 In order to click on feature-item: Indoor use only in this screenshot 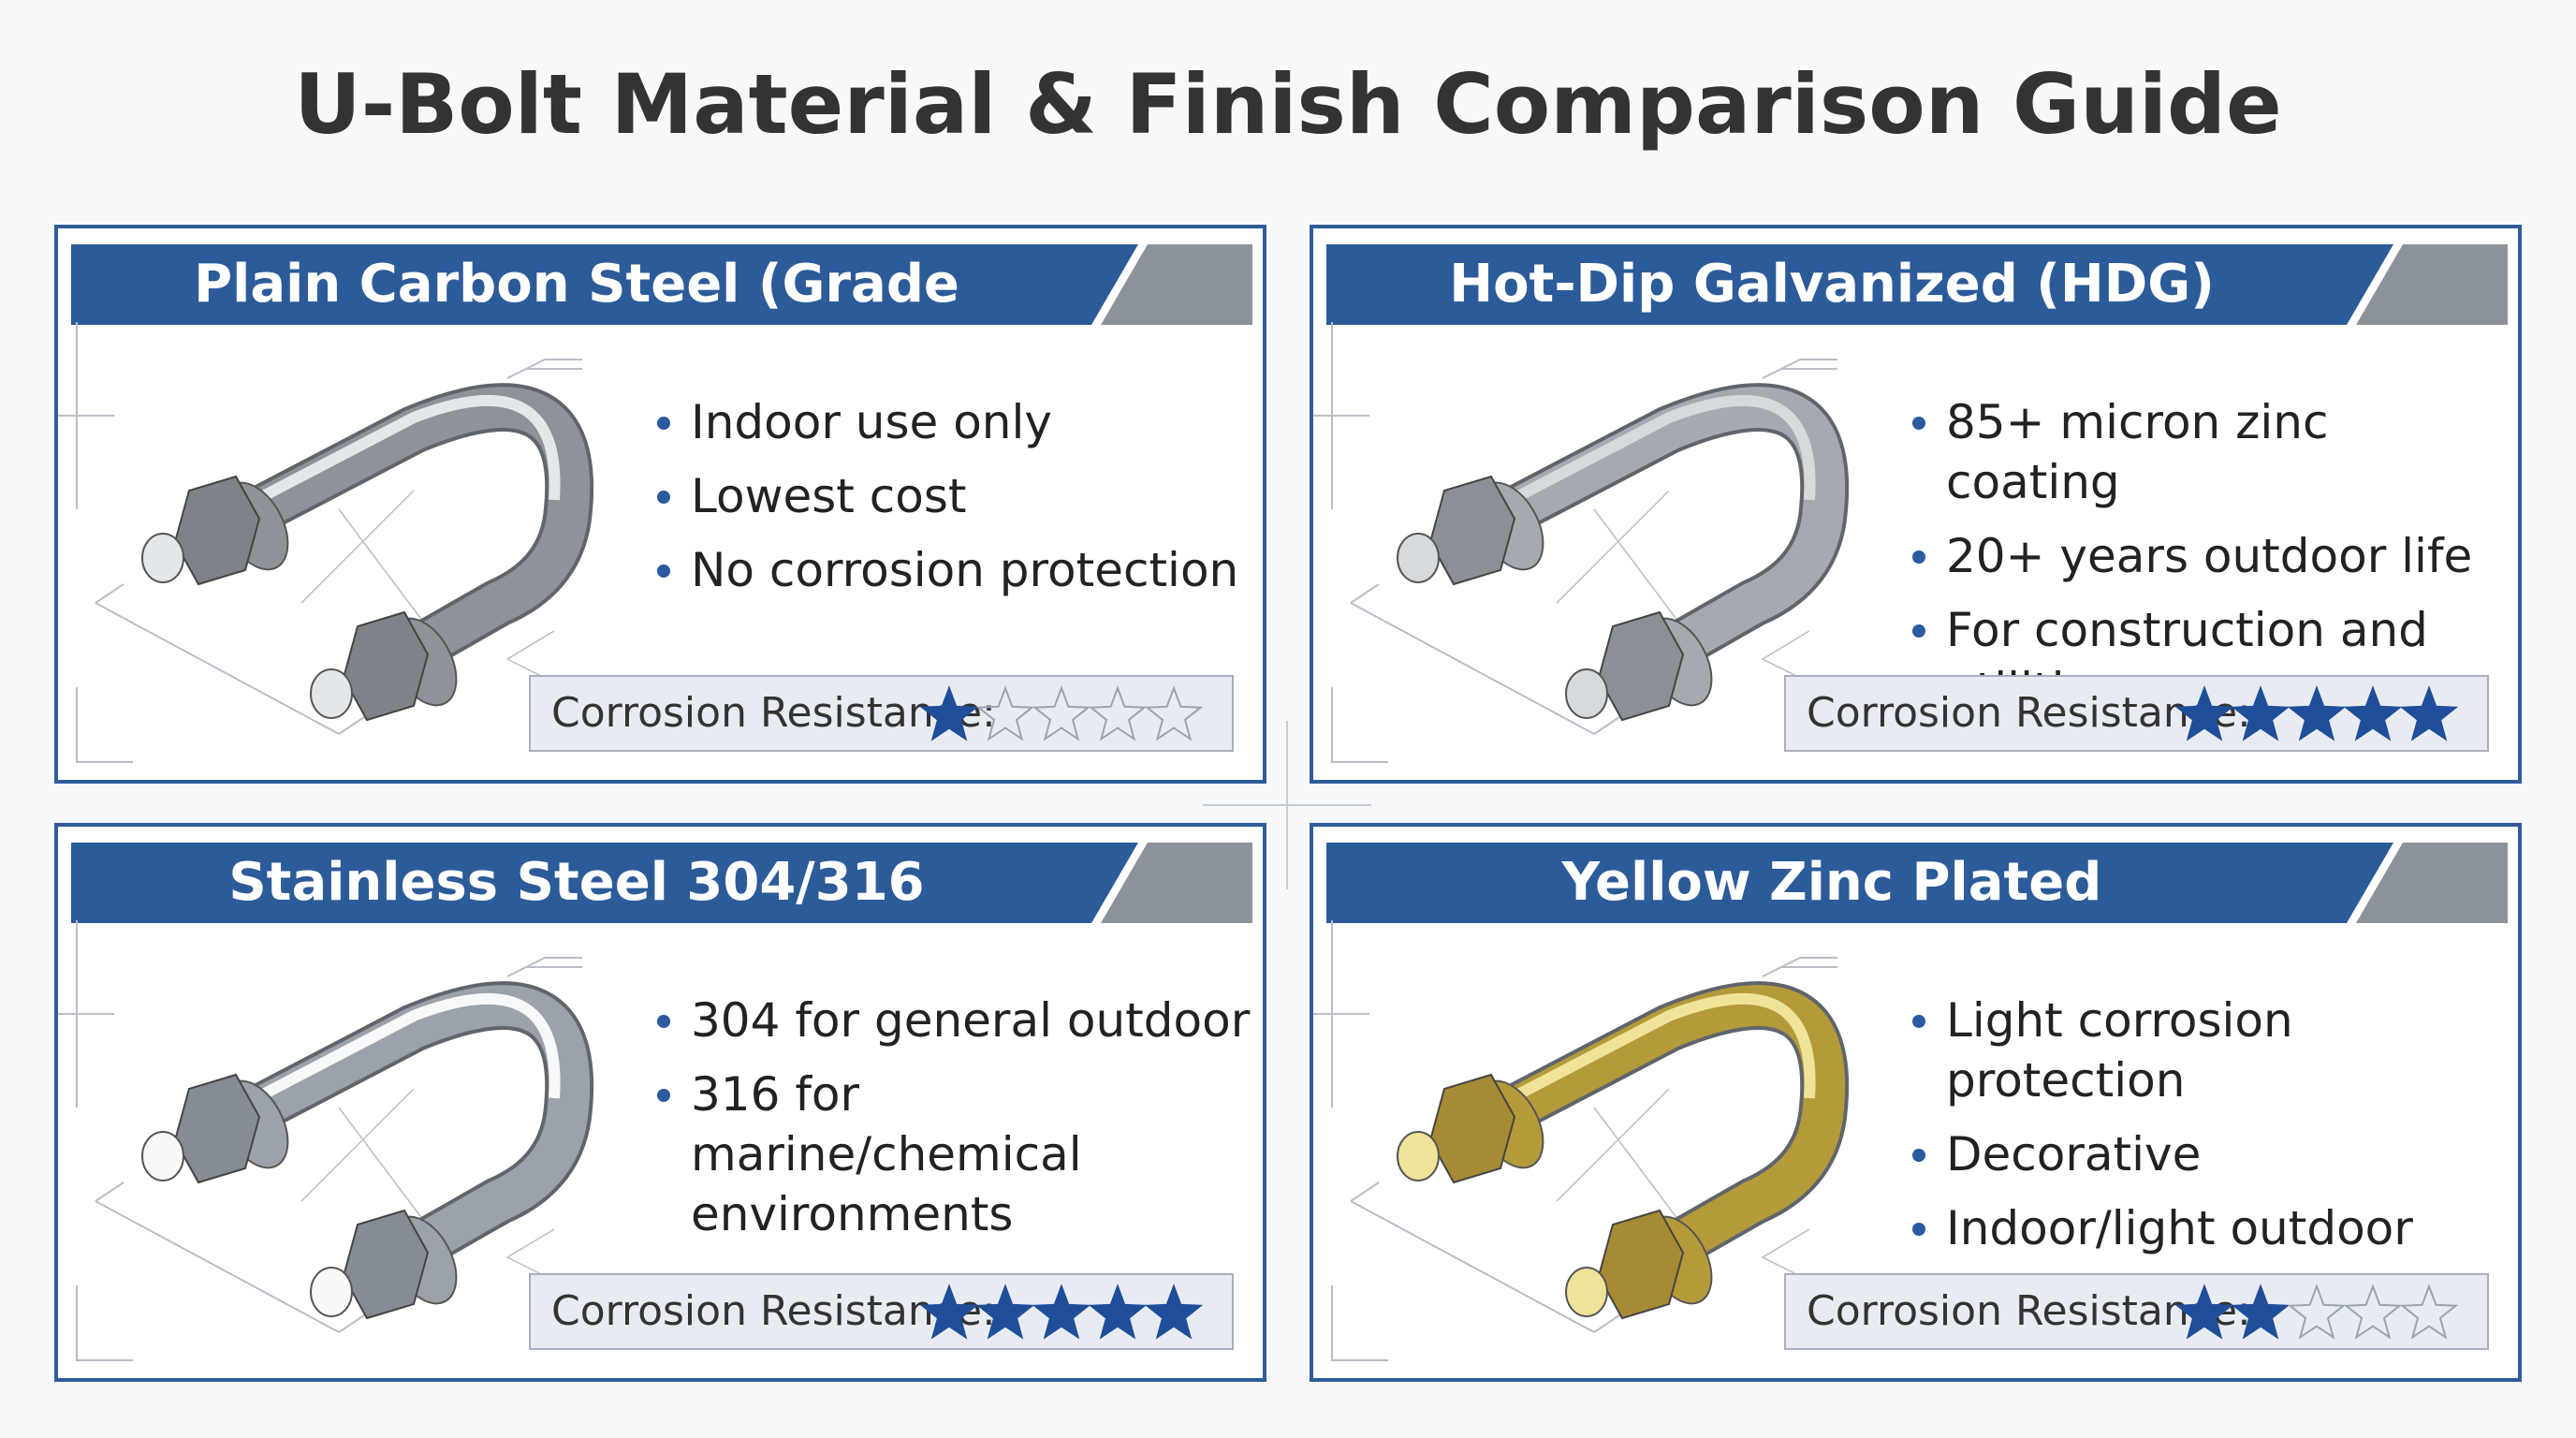, I will do `click(957, 422)`.